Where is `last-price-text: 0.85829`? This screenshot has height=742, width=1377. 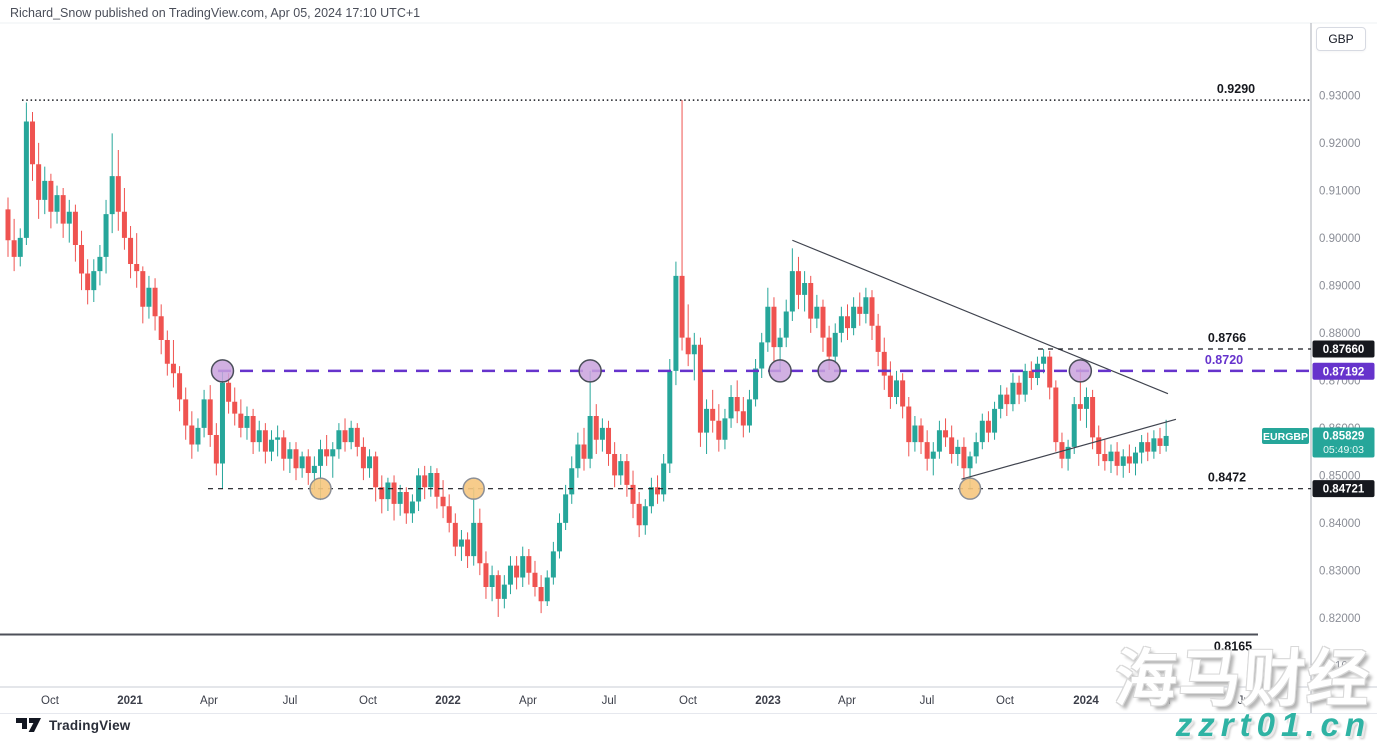
last-price-text: 0.85829 is located at coordinates (1344, 437).